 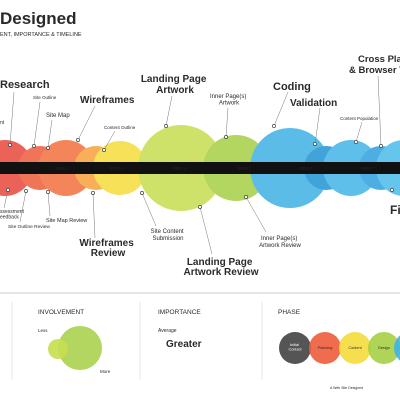 I want to click on week-label: WEEK 2, so click(x=62, y=169).